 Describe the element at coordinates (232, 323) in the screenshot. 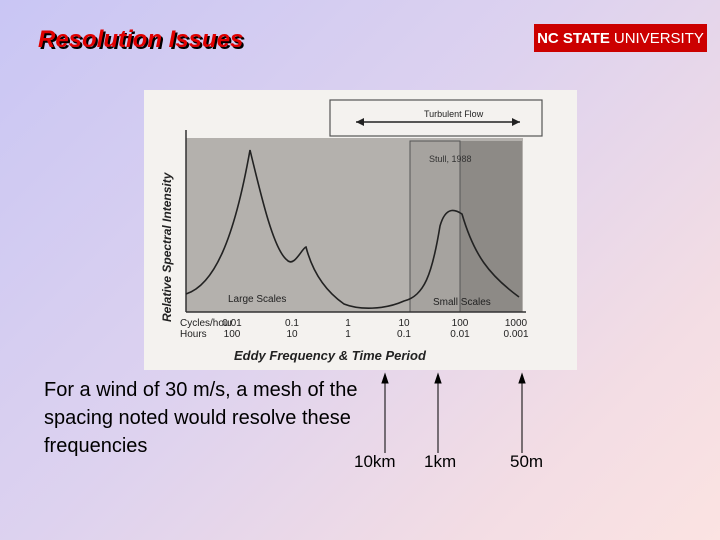

I see `tick-label-freq: 0.01` at that location.